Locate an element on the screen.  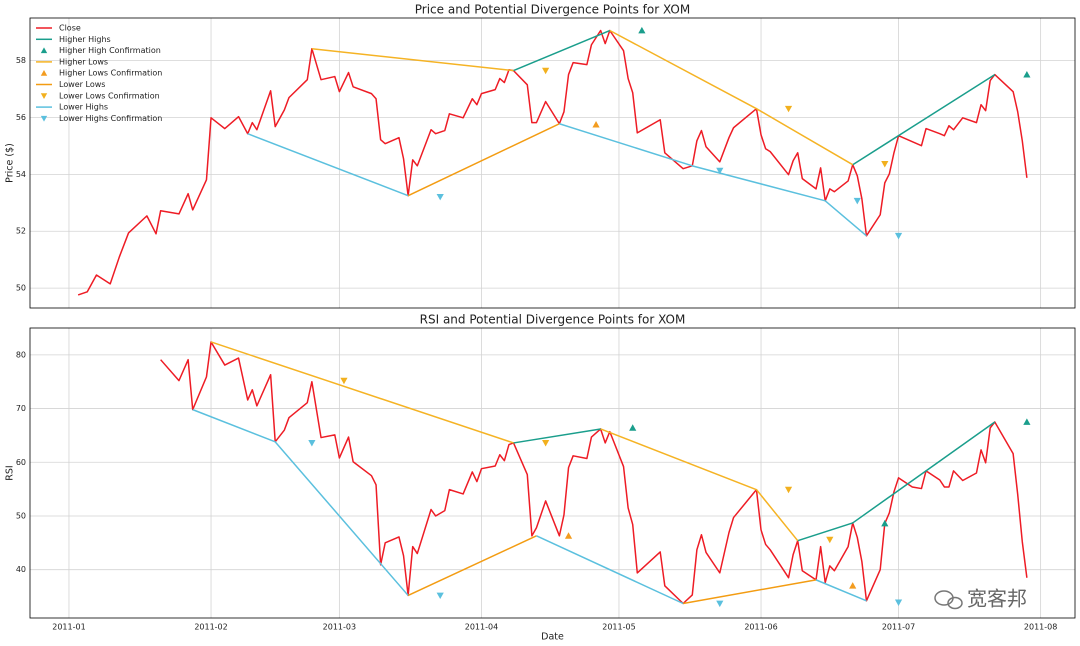
x-tick-label: 2011-05 is located at coordinates (618, 627).